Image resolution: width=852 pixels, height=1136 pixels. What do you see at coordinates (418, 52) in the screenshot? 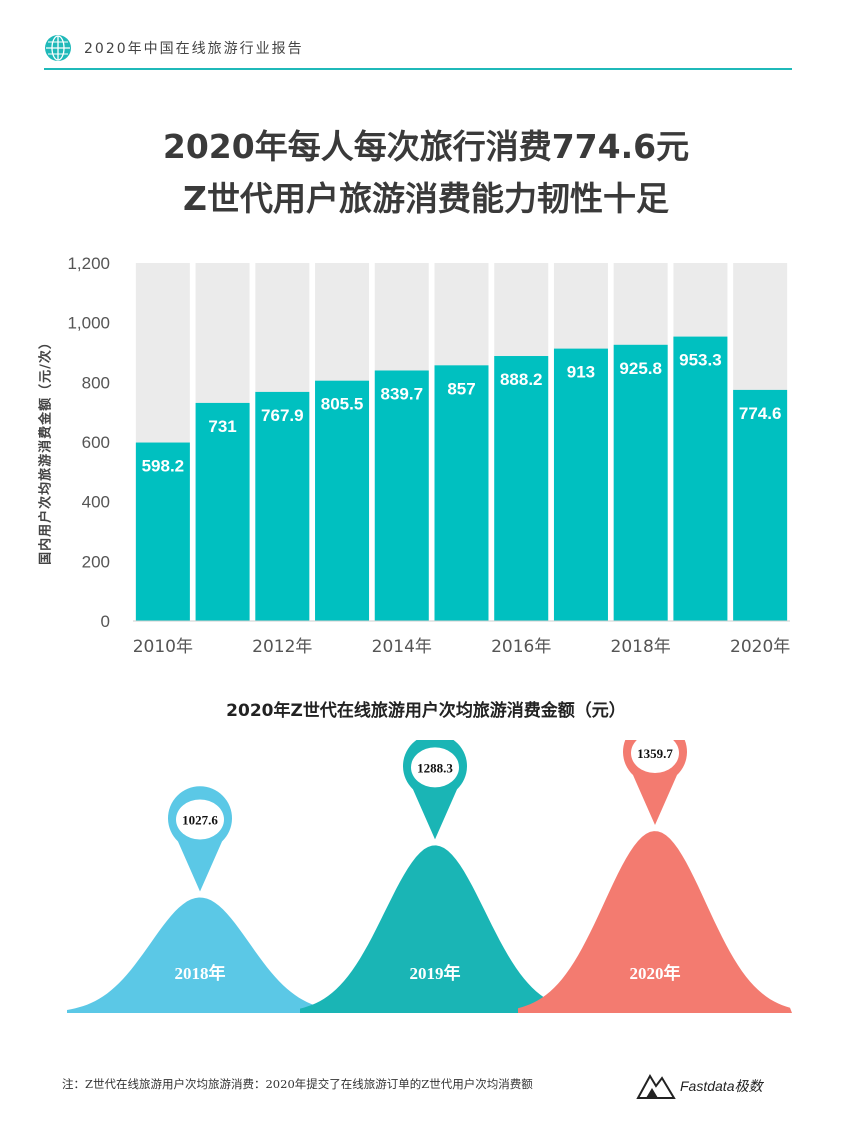
I see `report-header: 2020年中国在线旅游行业报告` at bounding box center [418, 52].